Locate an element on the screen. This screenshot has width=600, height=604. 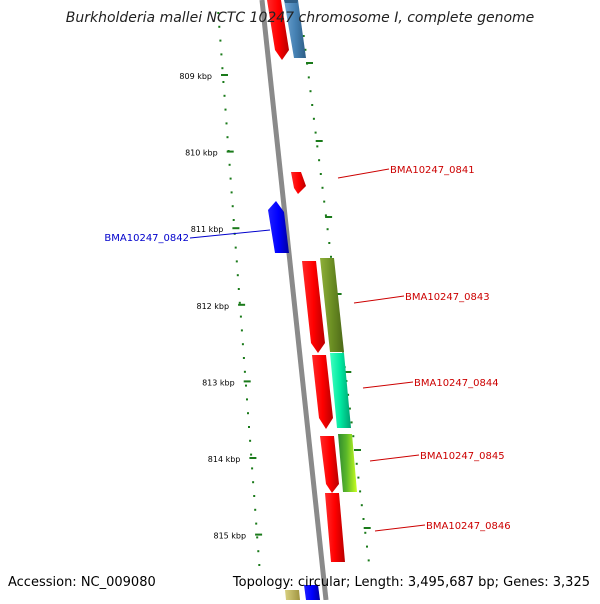
tick-label-813: 813 kbp is located at coordinates (218, 382).